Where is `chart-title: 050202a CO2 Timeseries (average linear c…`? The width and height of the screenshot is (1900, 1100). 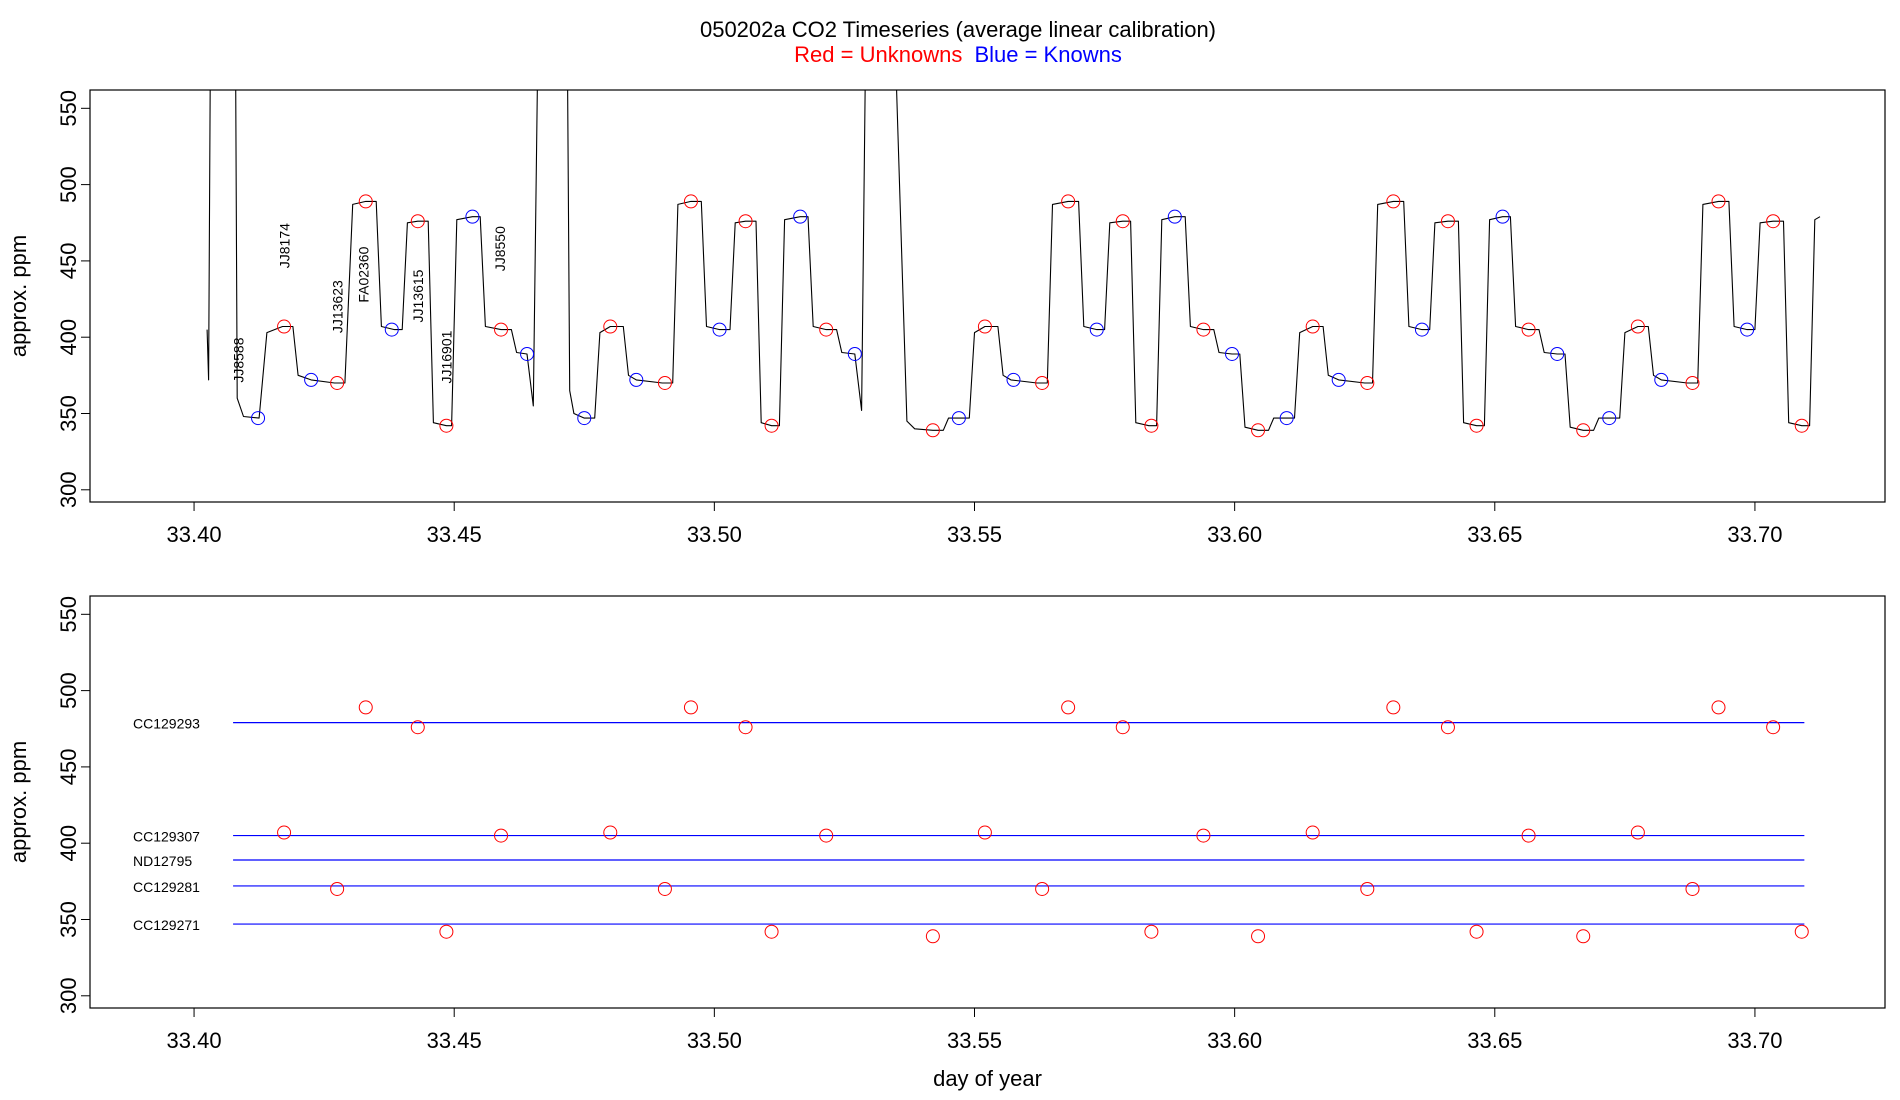 chart-title: 050202a CO2 Timeseries (average linear c… is located at coordinates (958, 29).